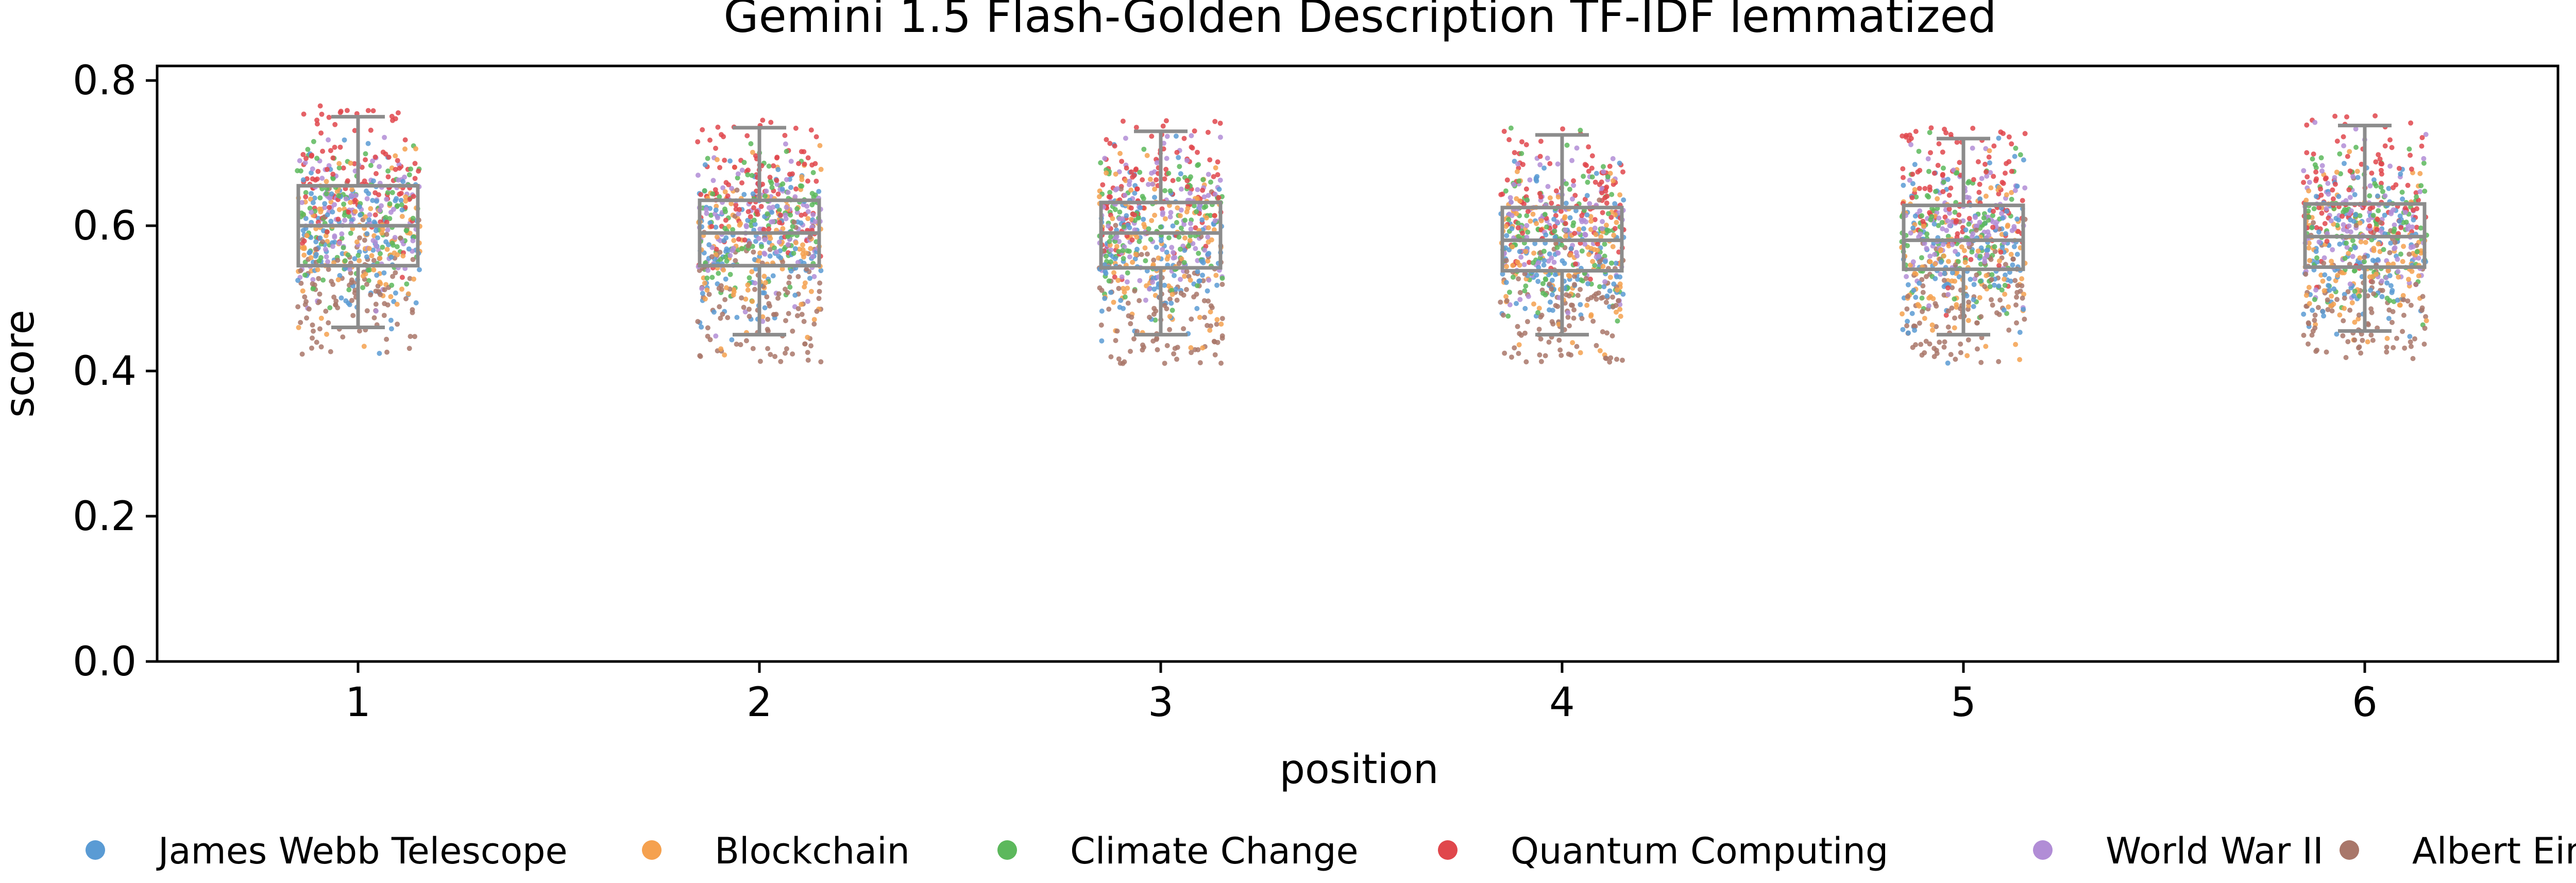 This screenshot has width=2576, height=883. What do you see at coordinates (21, 364) in the screenshot?
I see `y-axis-label: score` at bounding box center [21, 364].